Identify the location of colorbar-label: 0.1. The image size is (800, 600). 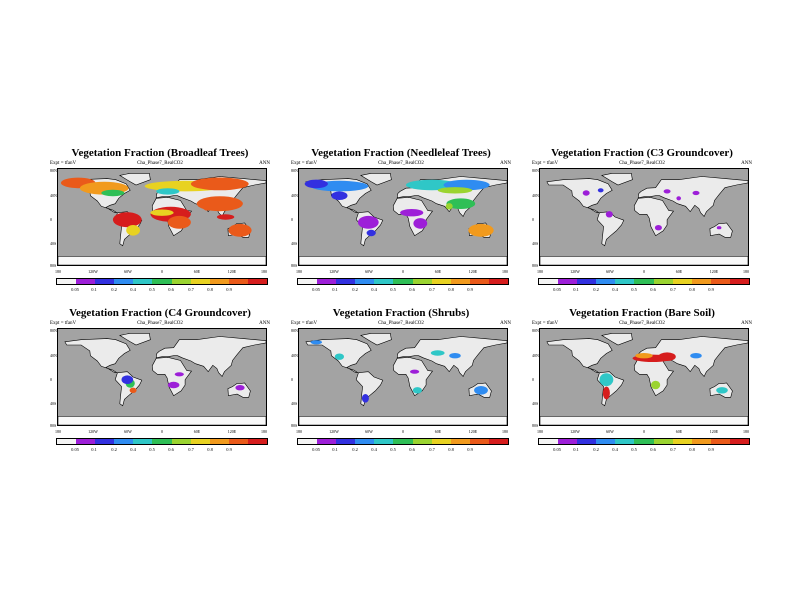
(94, 289).